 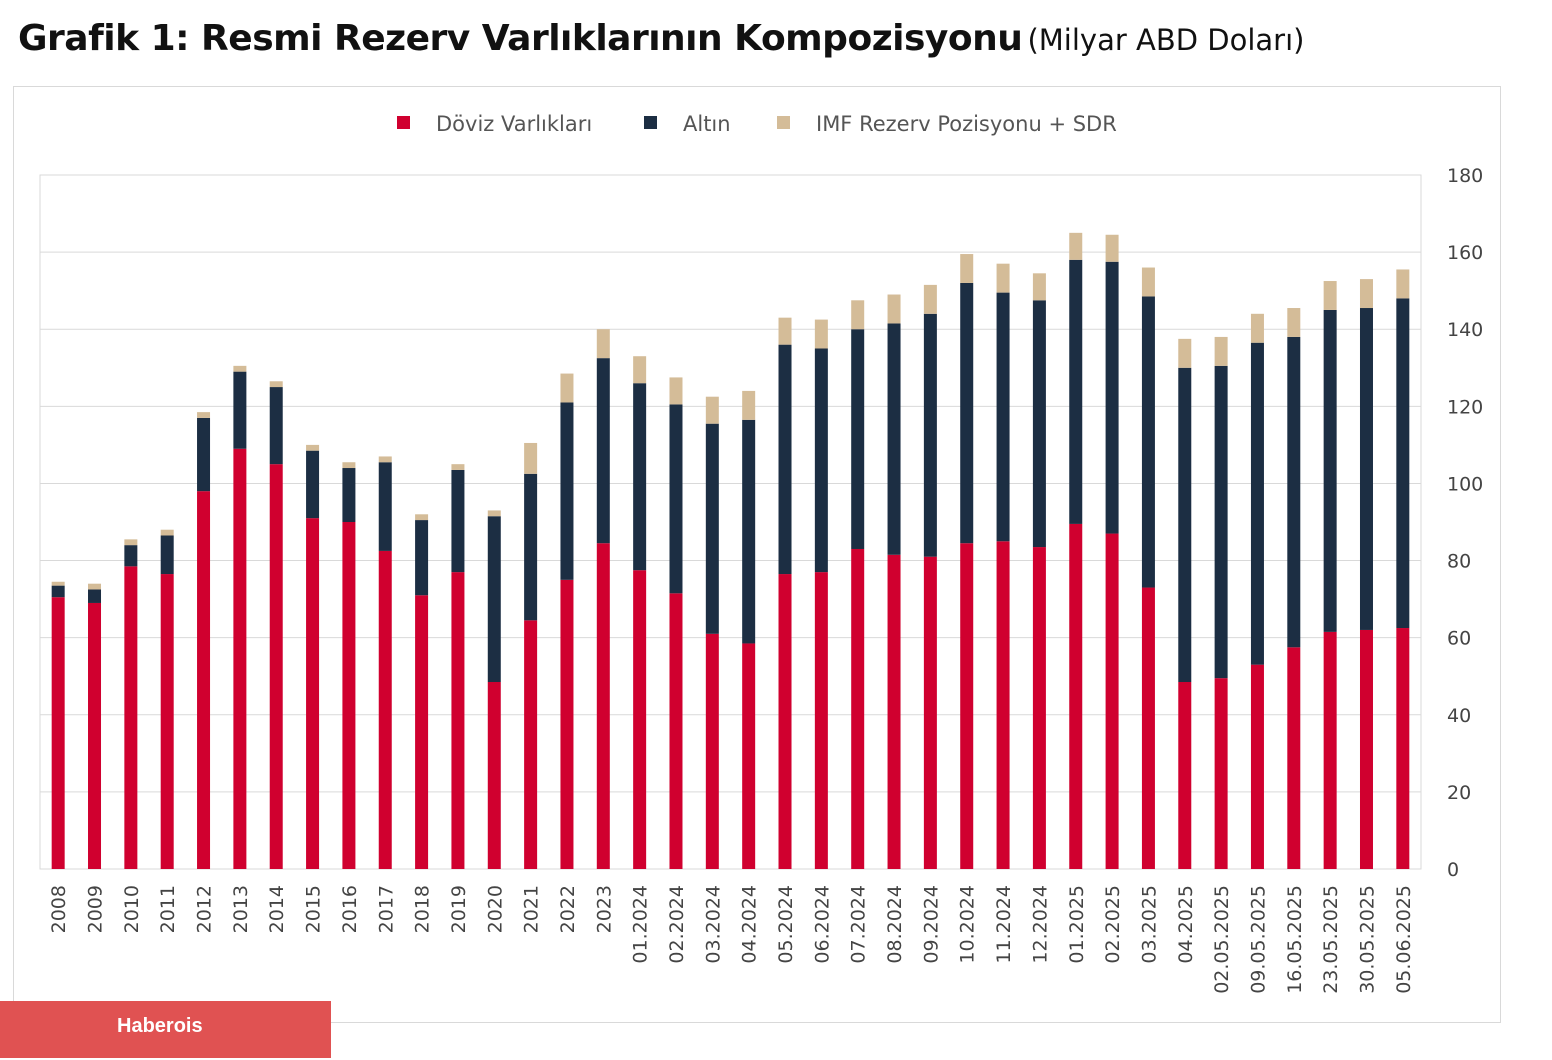 I want to click on x-tick-label: 09.2024, so click(x=931, y=924).